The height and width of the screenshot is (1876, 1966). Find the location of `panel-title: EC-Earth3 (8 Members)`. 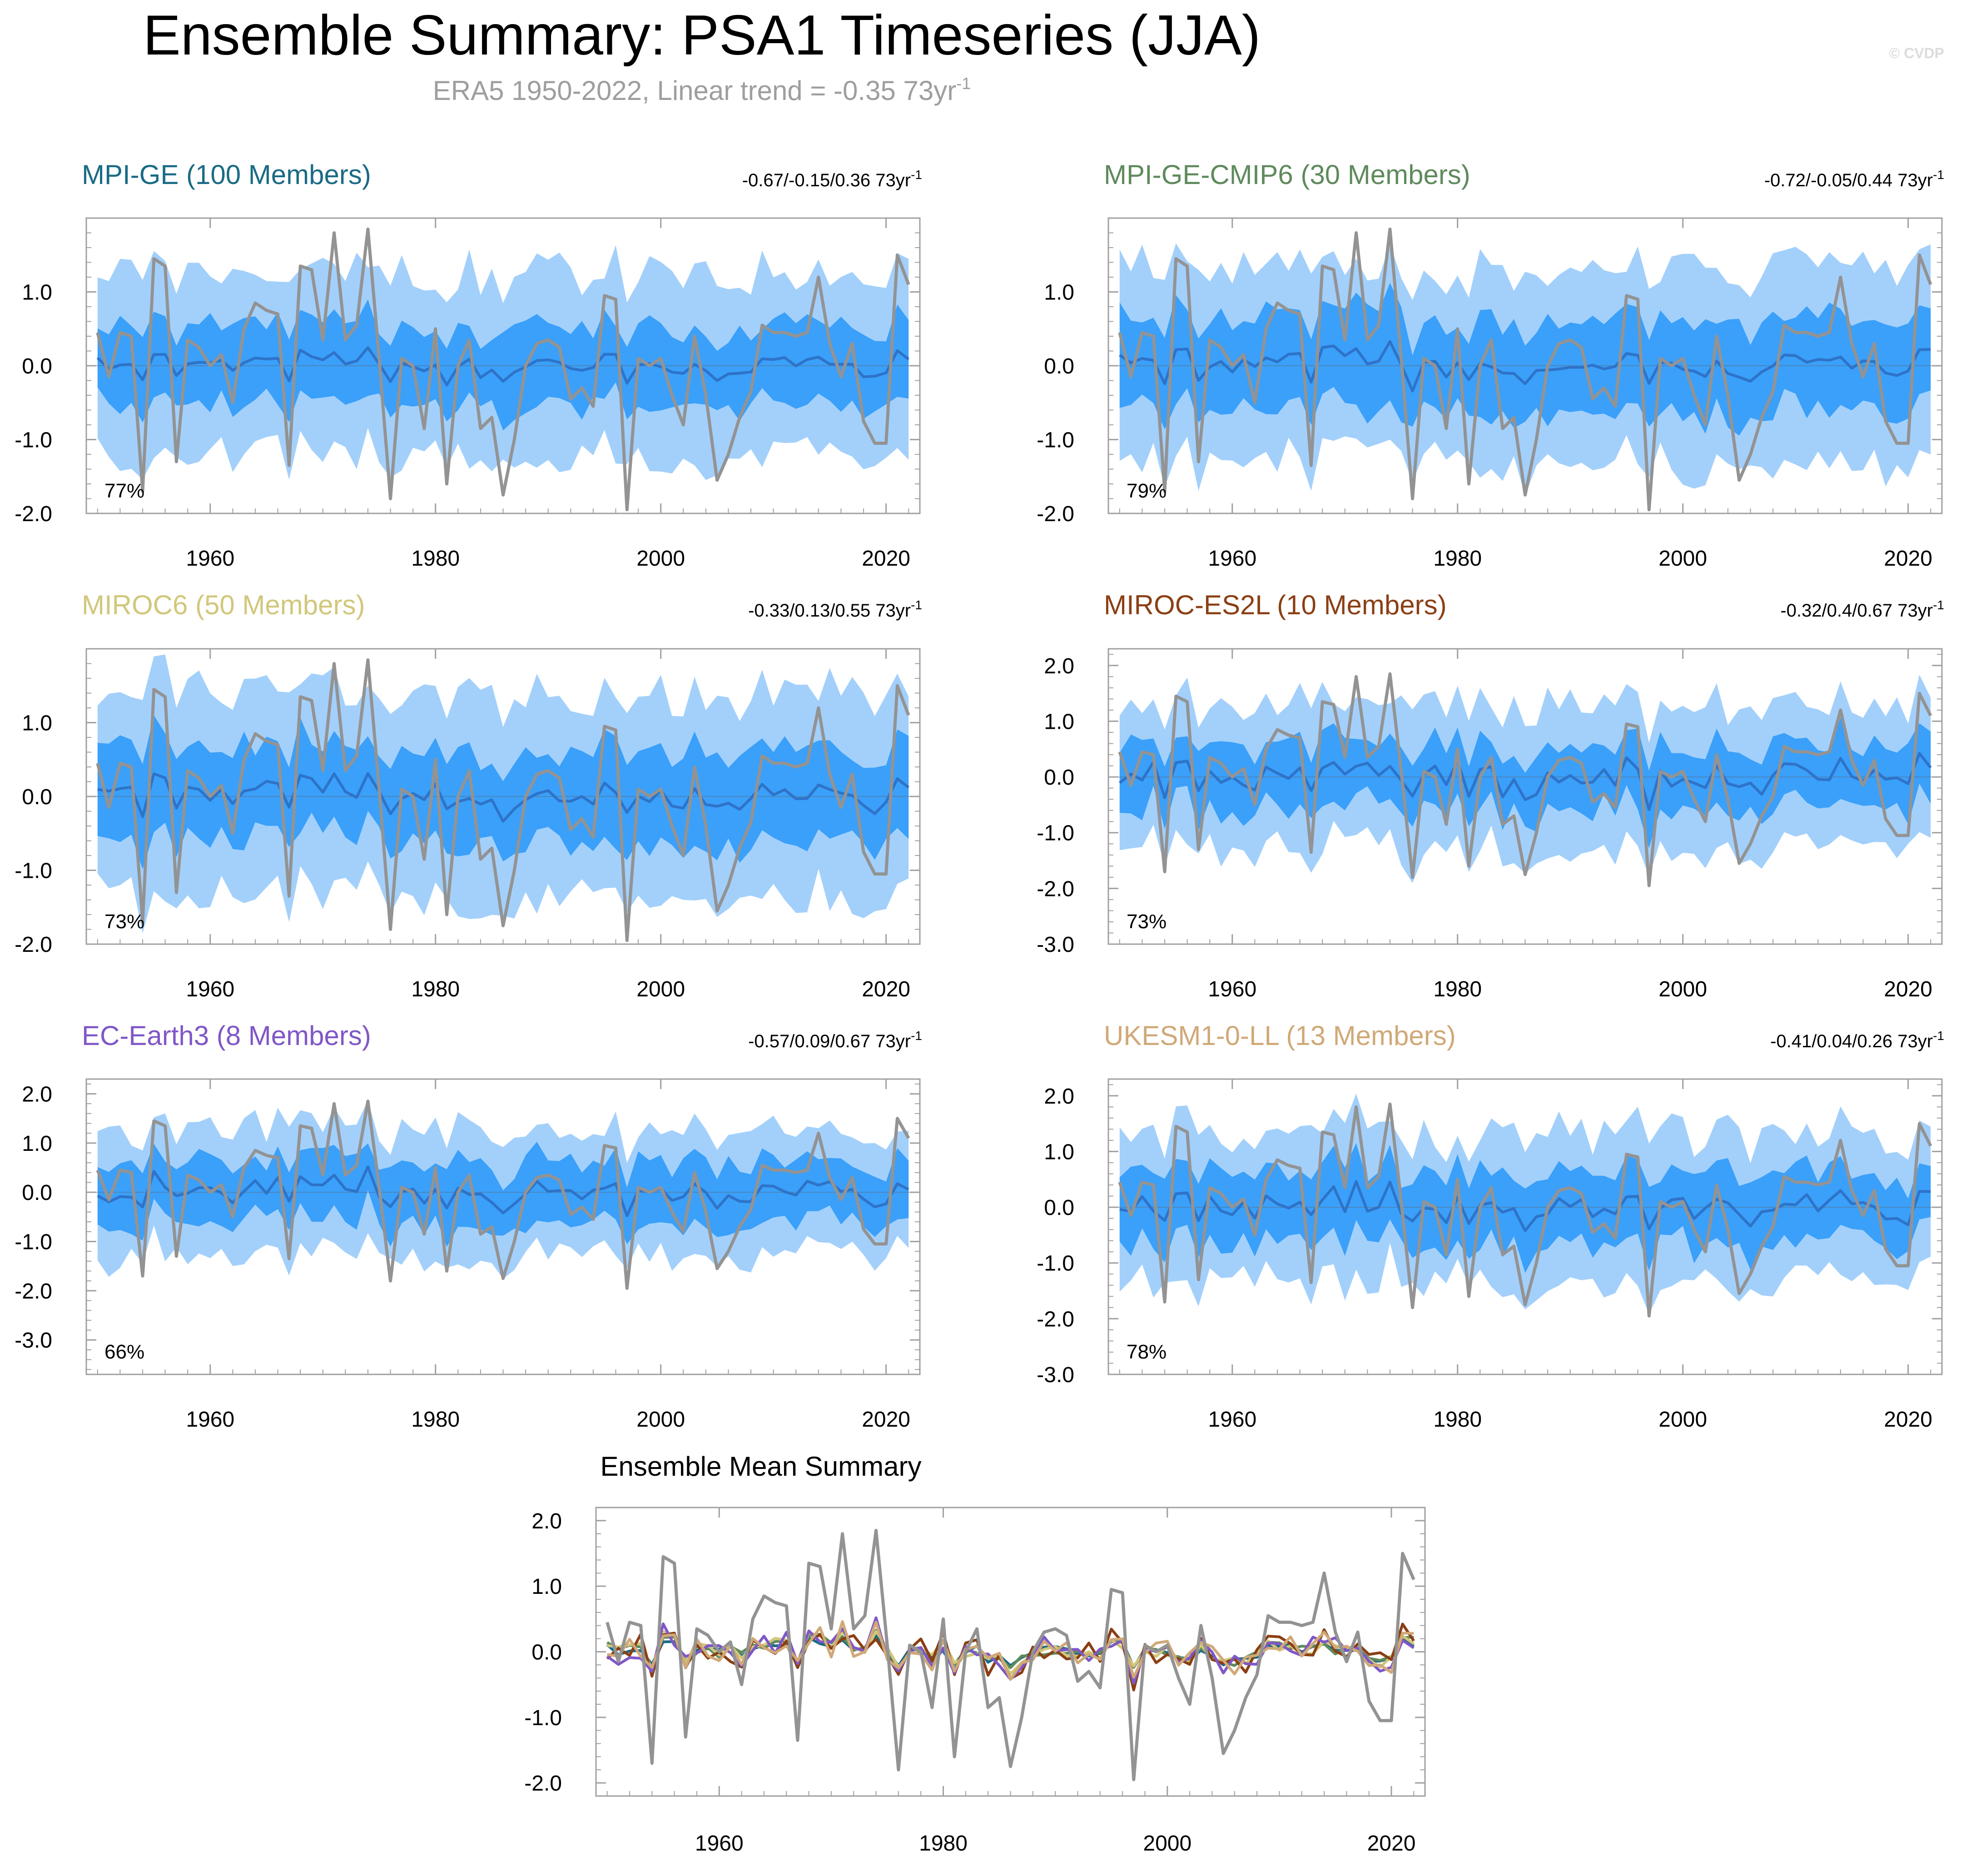

panel-title: EC-Earth3 (8 Members) is located at coordinates (226, 1035).